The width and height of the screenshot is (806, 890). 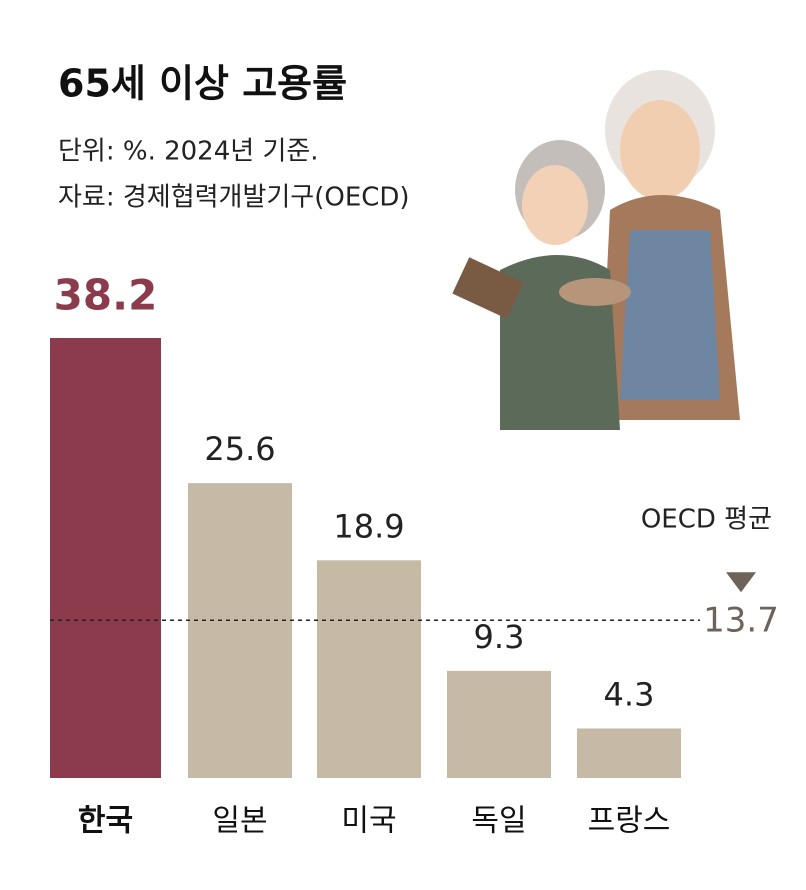 What do you see at coordinates (596, 250) in the screenshot?
I see `illustration` at bounding box center [596, 250].